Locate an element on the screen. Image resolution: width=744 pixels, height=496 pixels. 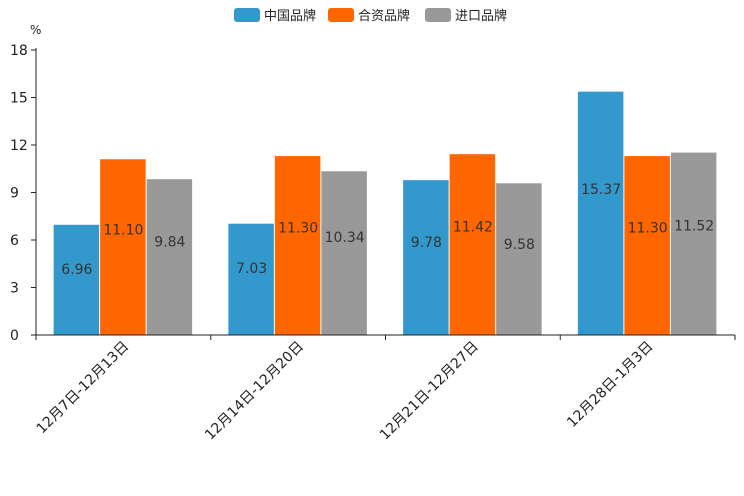
bar-series3-cat1 is located at coordinates (169, 257).